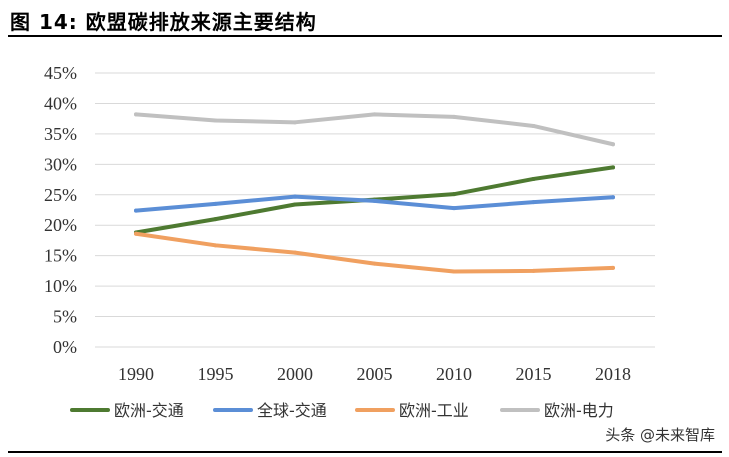  Describe the element at coordinates (434, 410) in the screenshot. I see `legend-label: 欧洲-工业` at that location.